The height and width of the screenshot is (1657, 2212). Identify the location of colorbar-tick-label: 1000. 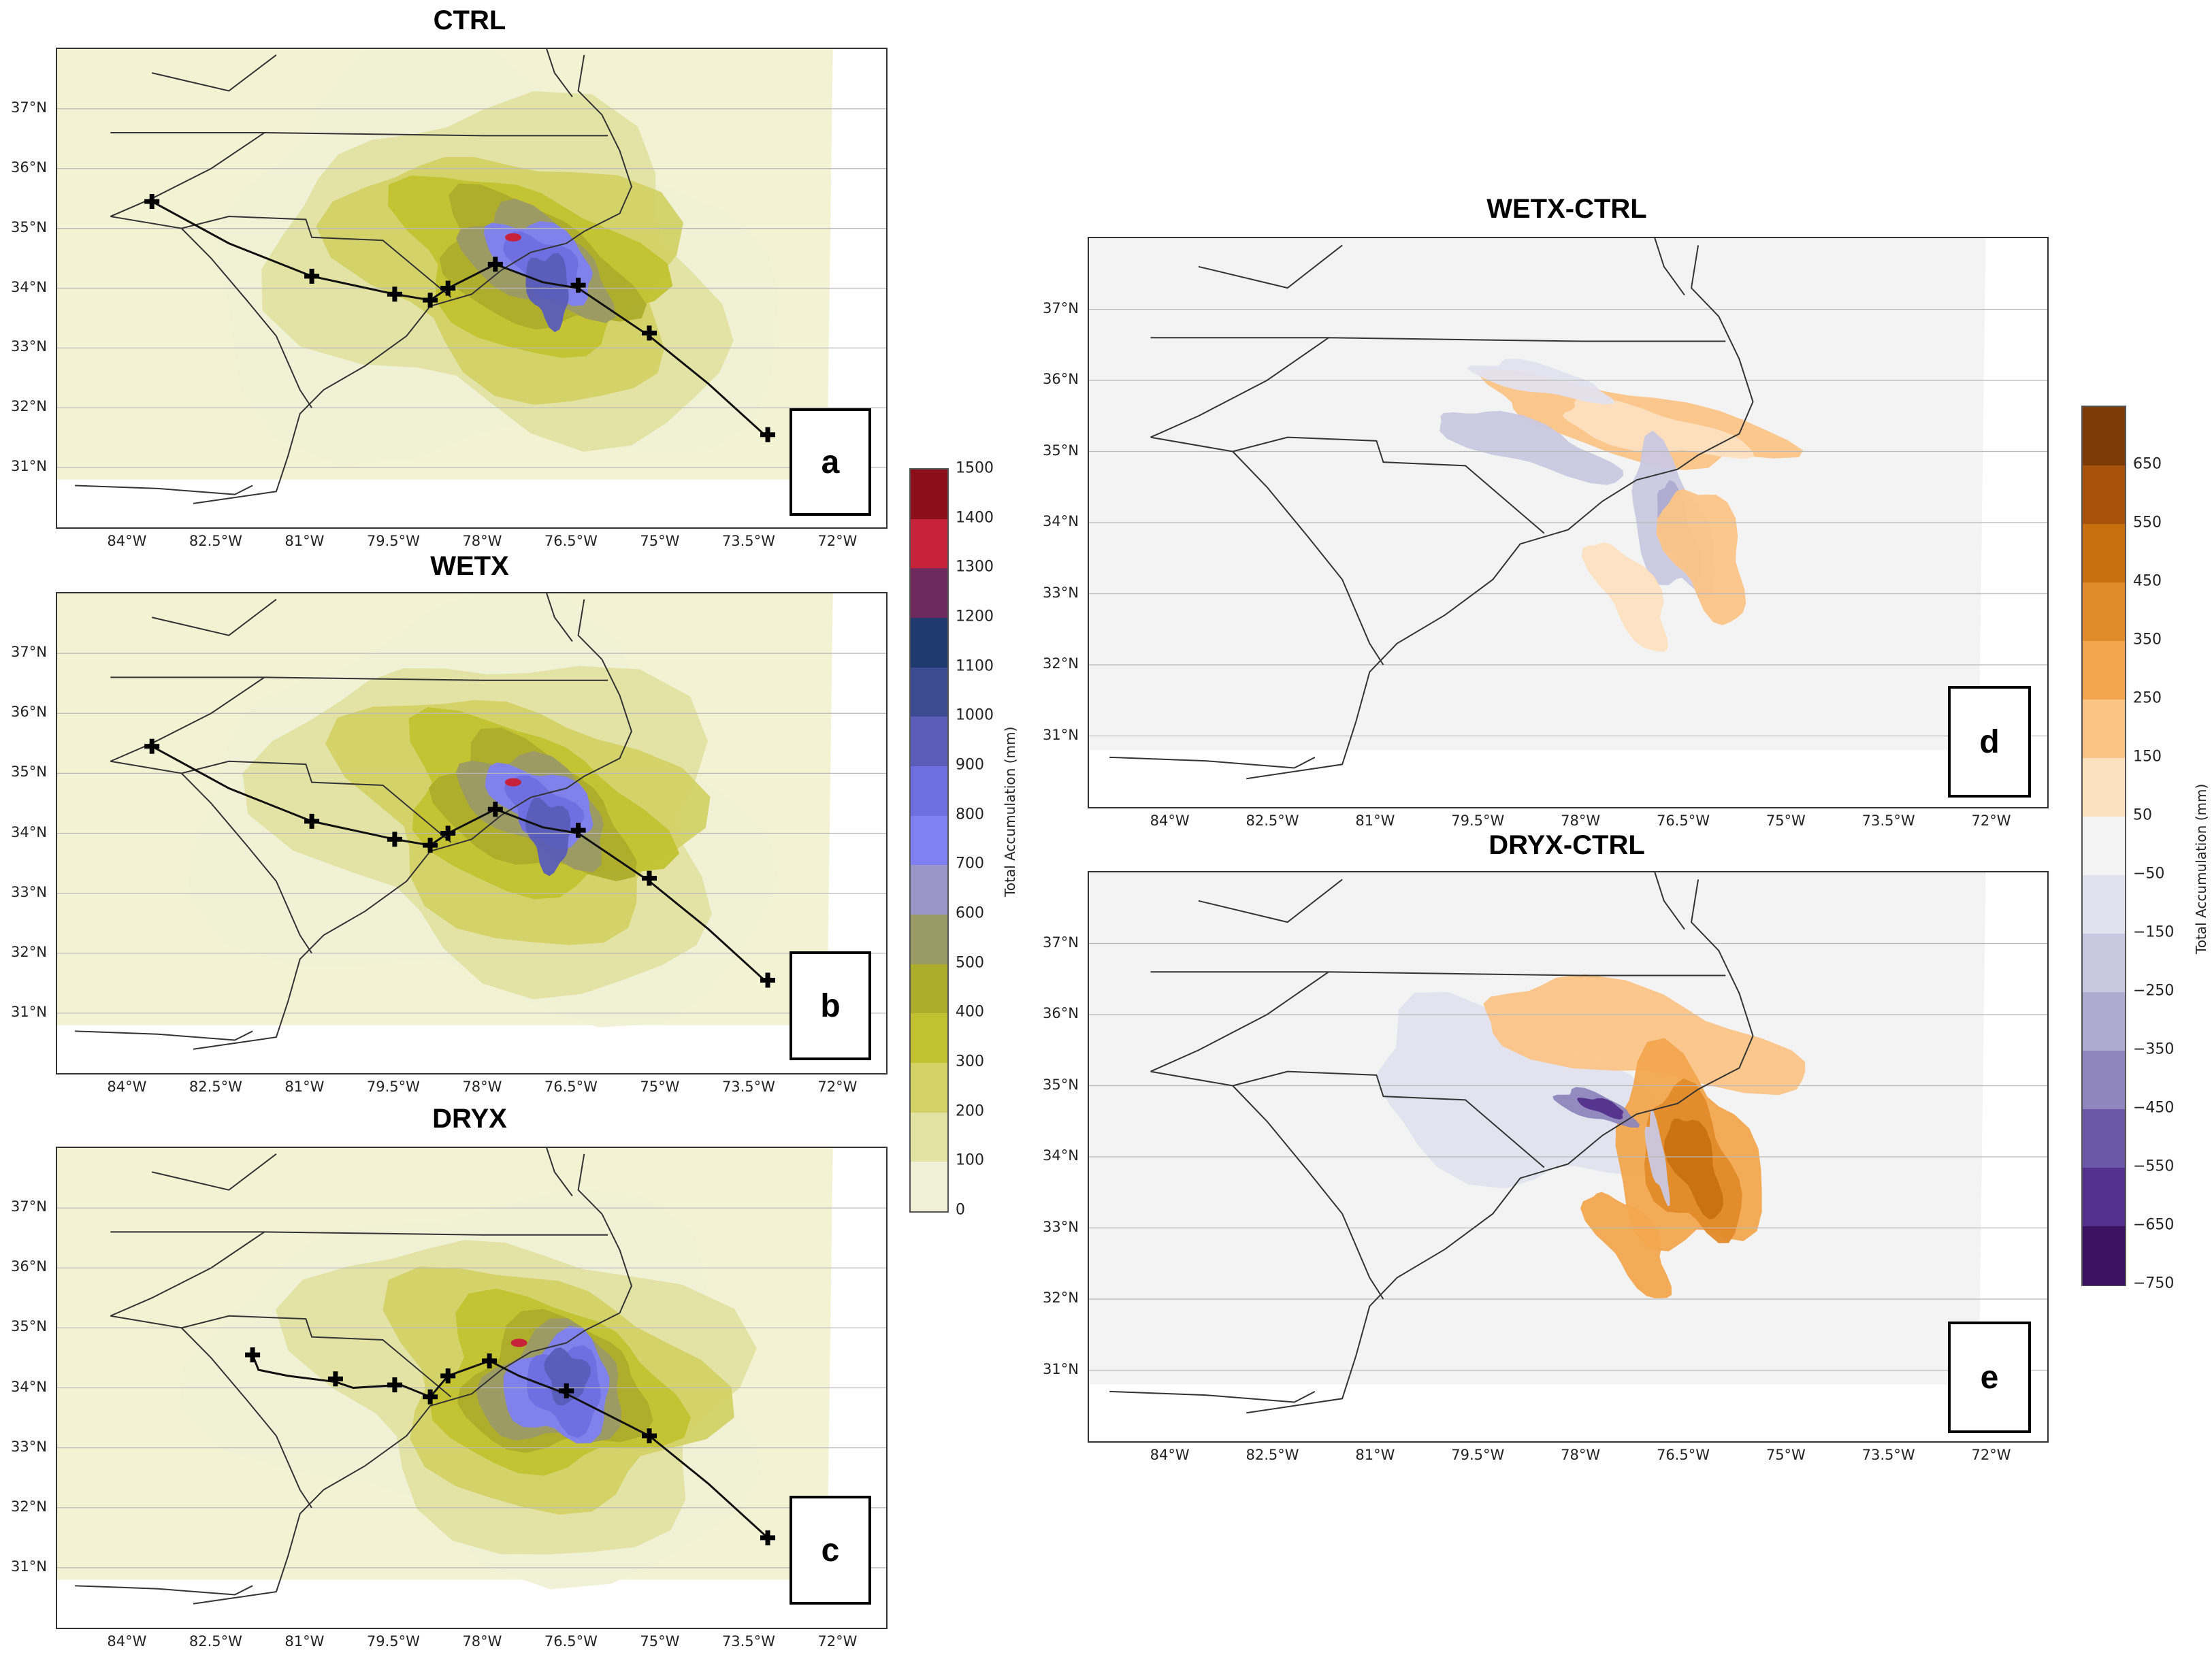
(975, 715).